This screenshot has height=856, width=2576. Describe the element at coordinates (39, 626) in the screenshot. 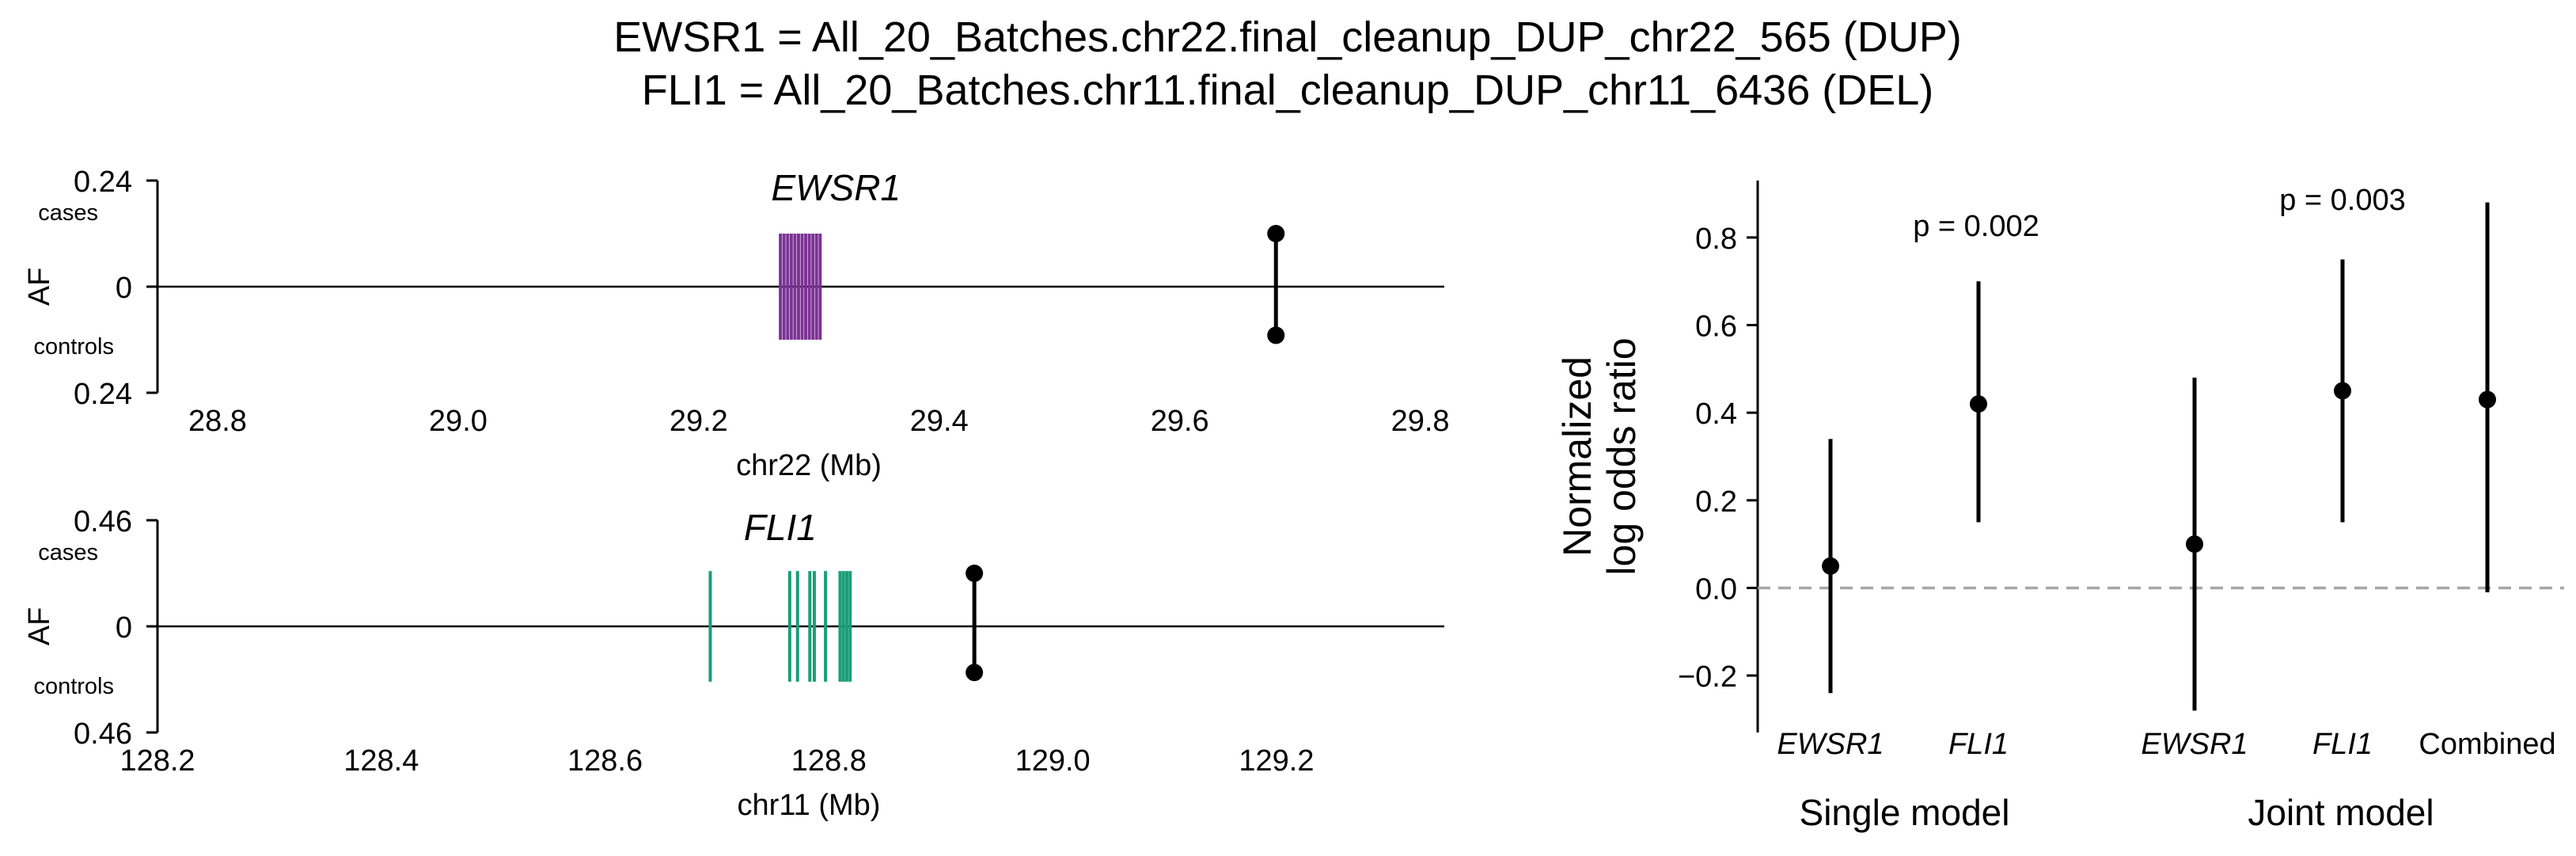

I see `fli1-y-axis-label: AF` at that location.